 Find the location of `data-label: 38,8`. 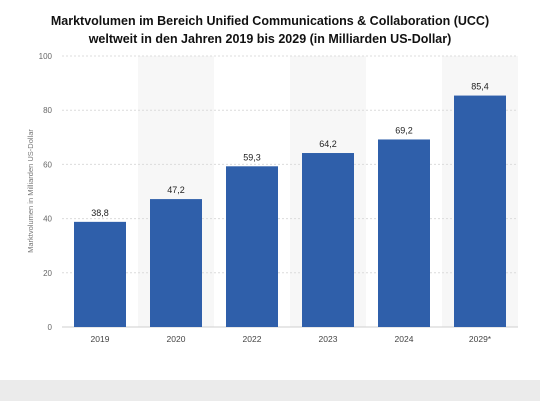

data-label: 38,8 is located at coordinates (100, 213).